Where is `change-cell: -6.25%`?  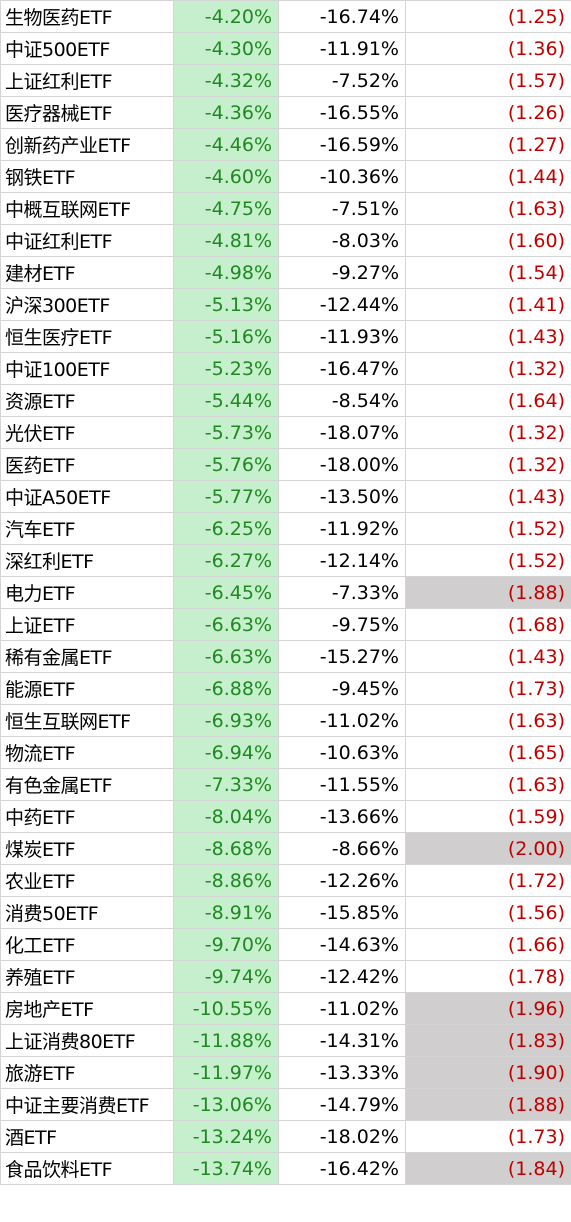
change-cell: -6.25% is located at coordinates (226, 528).